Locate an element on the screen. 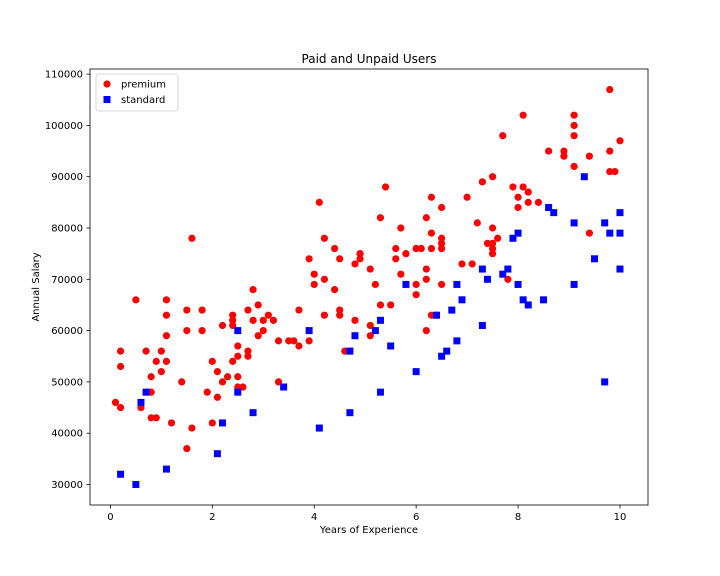 The height and width of the screenshot is (576, 720). x-tick-label: 6 is located at coordinates (416, 517).